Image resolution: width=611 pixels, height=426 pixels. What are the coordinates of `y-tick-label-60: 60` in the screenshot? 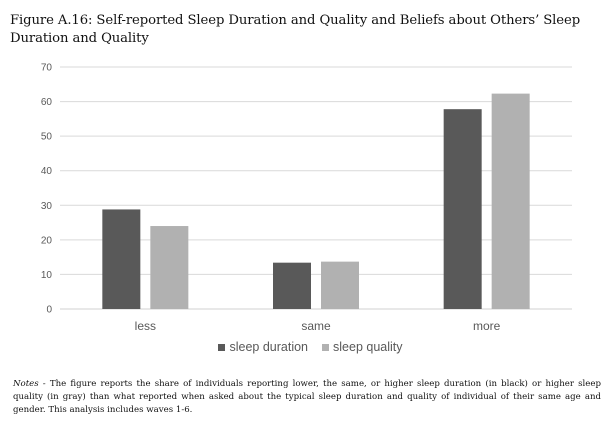 It's located at (47, 102).